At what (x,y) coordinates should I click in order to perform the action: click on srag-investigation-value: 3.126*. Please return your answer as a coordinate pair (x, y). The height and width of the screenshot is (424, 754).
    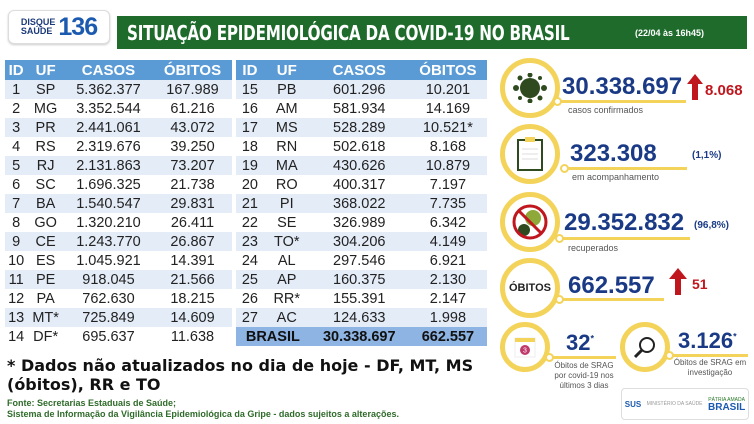
    Looking at the image, I should click on (707, 340).